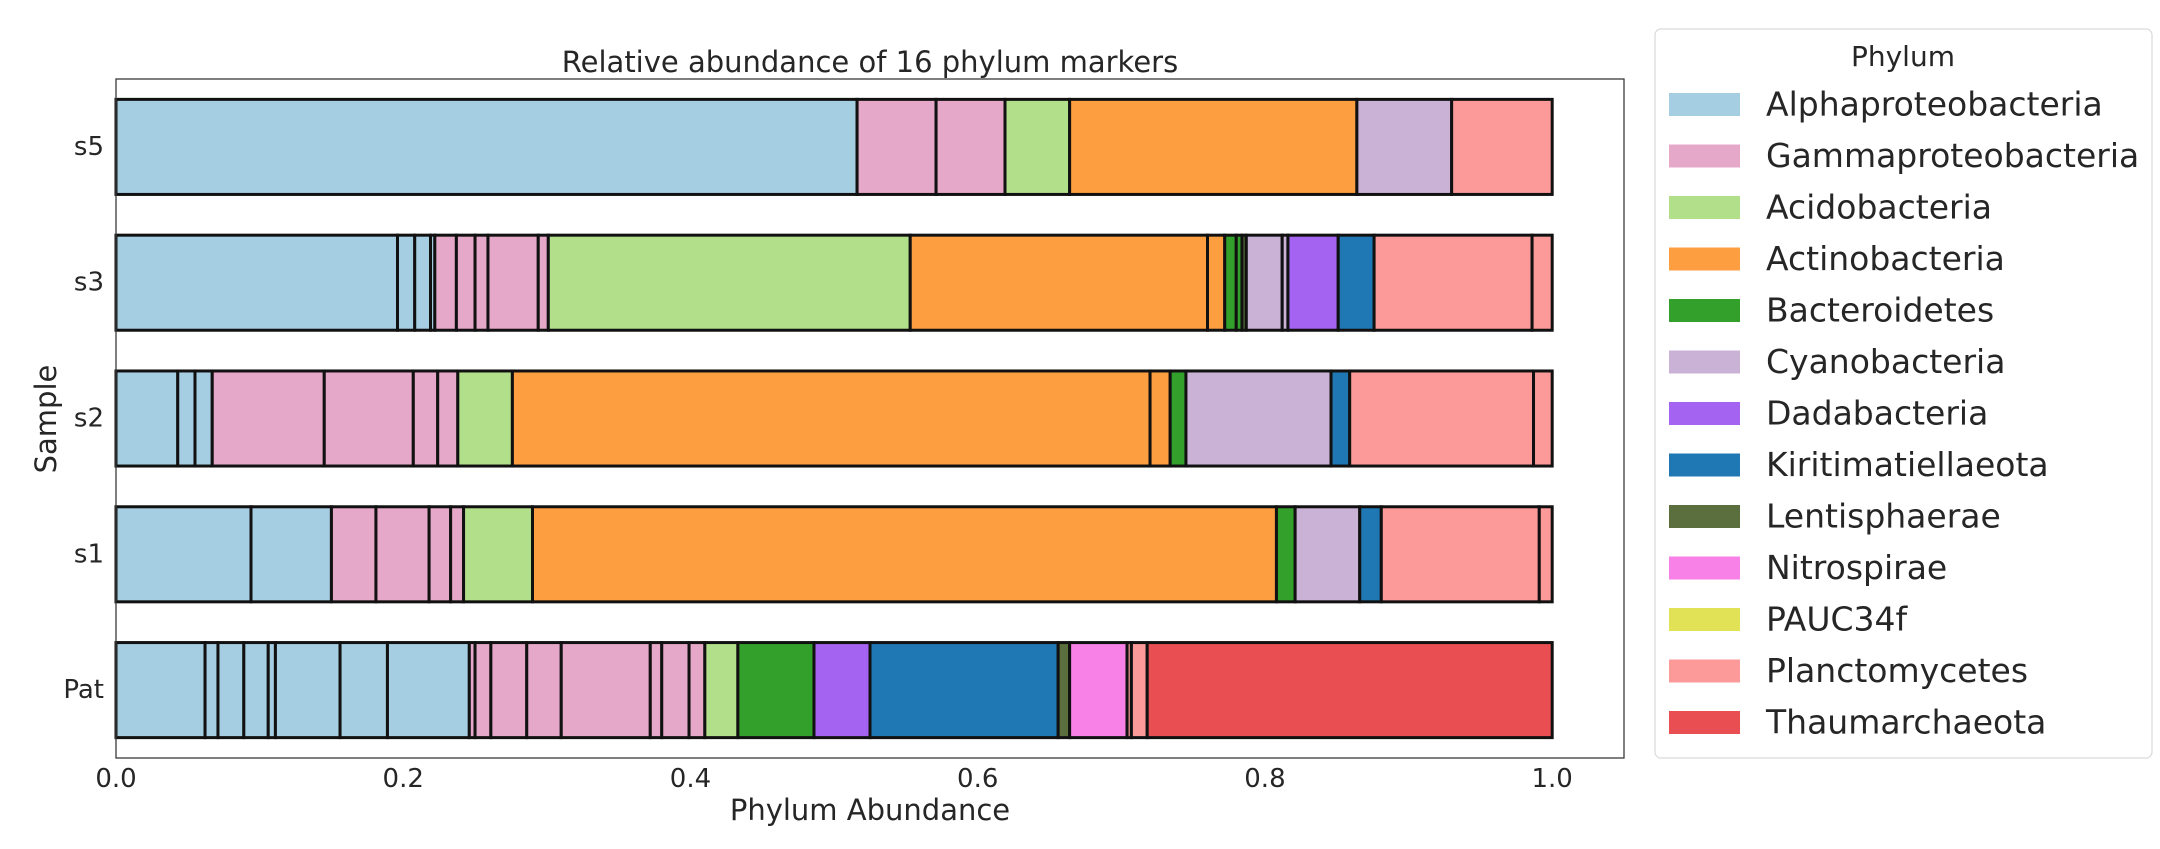 The width and height of the screenshot is (2160, 849). What do you see at coordinates (1952, 155) in the screenshot?
I see `legend-label: Gammaproteobacteria` at bounding box center [1952, 155].